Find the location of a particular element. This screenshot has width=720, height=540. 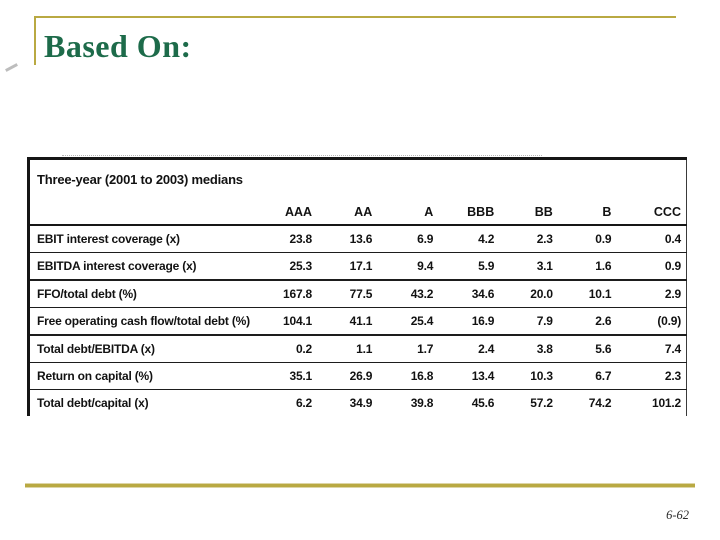

ratio-value: 20.0 is located at coordinates (528, 294).